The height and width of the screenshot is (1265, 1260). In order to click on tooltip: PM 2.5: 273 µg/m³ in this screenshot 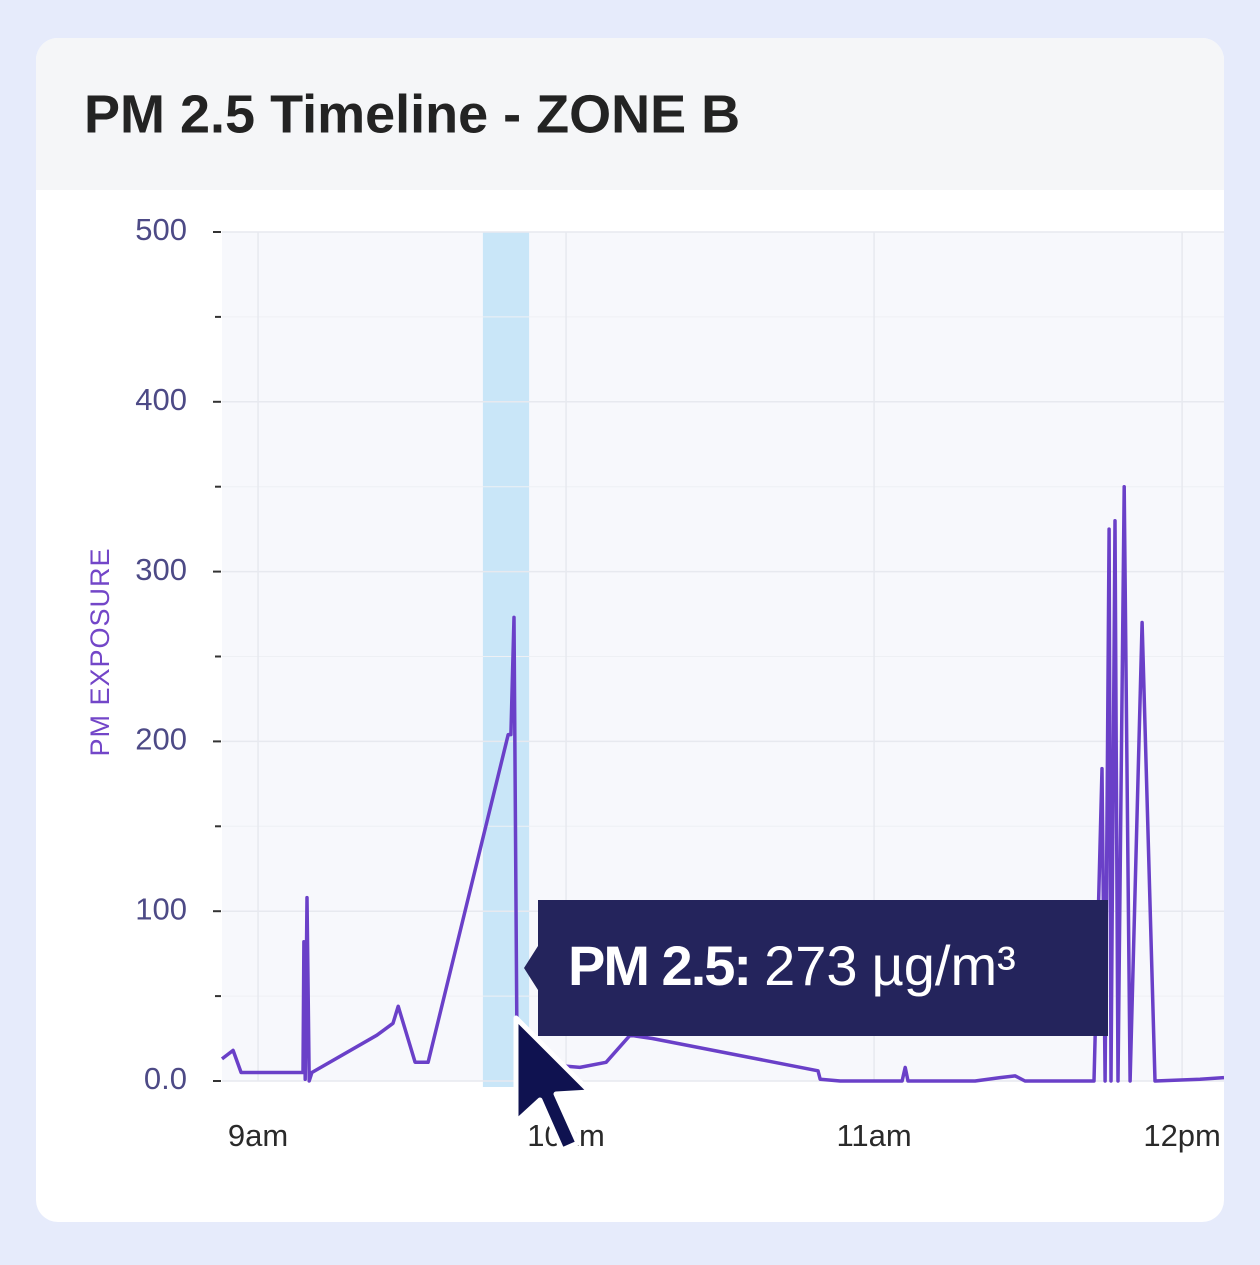, I will do `click(816, 968)`.